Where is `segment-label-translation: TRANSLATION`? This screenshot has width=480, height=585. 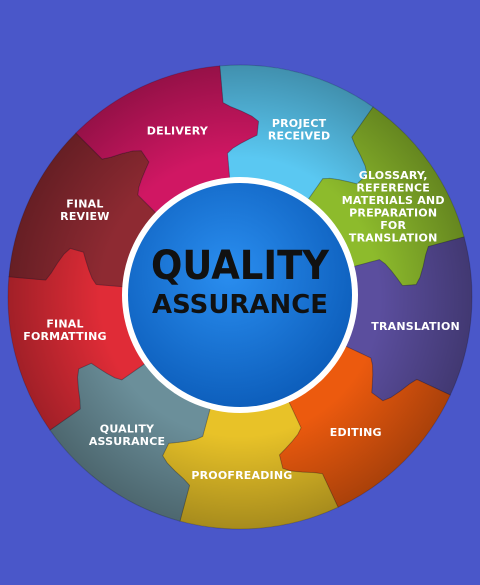
segment-label-translation: TRANSLATION is located at coordinates (415, 326).